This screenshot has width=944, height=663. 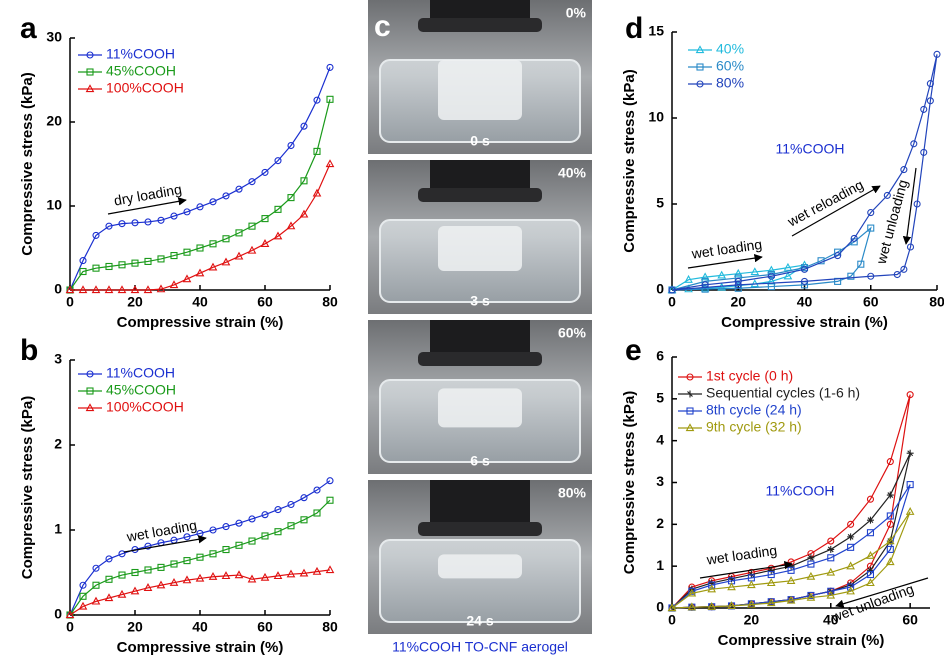 What do you see at coordinates (754, 427) in the screenshot?
I see `legend-label: 9th cycle (32 h)` at bounding box center [754, 427].